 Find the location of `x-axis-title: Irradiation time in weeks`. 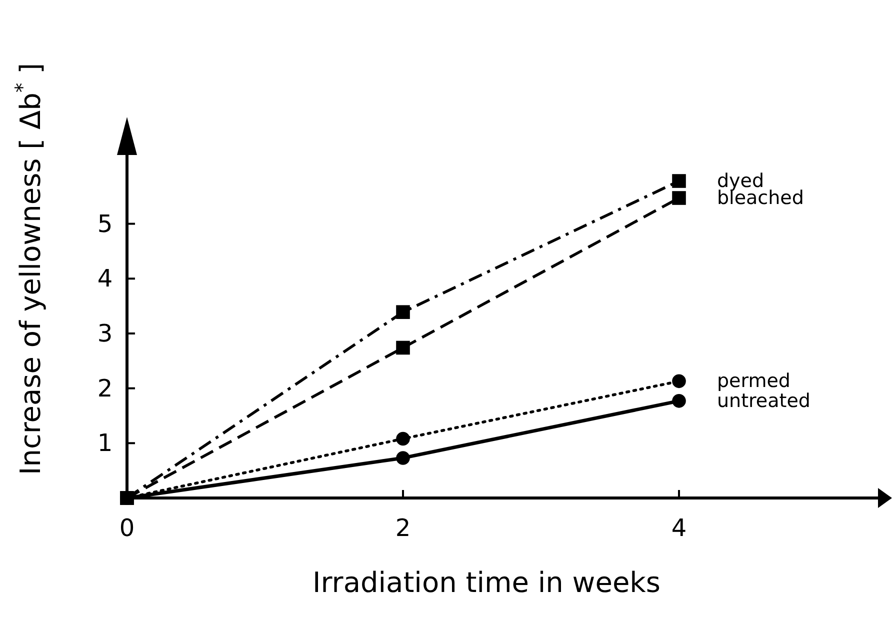

x-axis-title: Irradiation time in weeks is located at coordinates (486, 582).